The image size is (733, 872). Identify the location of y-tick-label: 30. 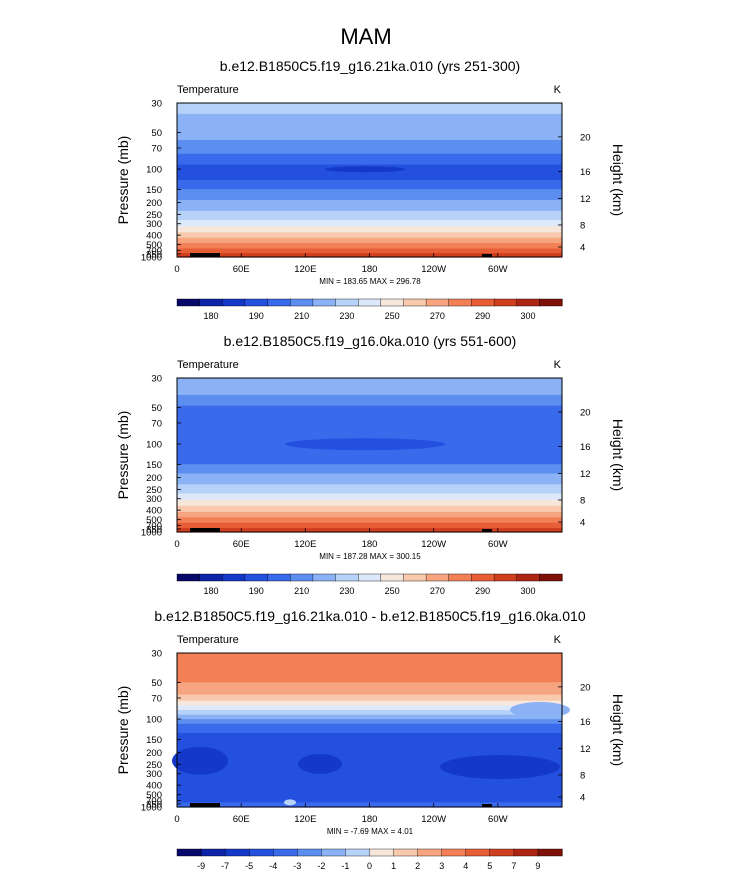
(156, 104).